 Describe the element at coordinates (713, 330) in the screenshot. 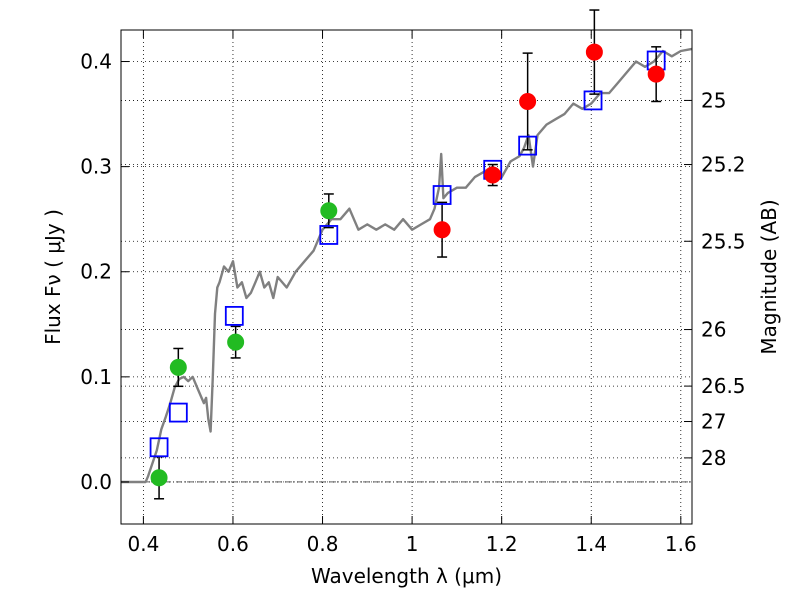

I see `y2-tick-label: 26` at that location.